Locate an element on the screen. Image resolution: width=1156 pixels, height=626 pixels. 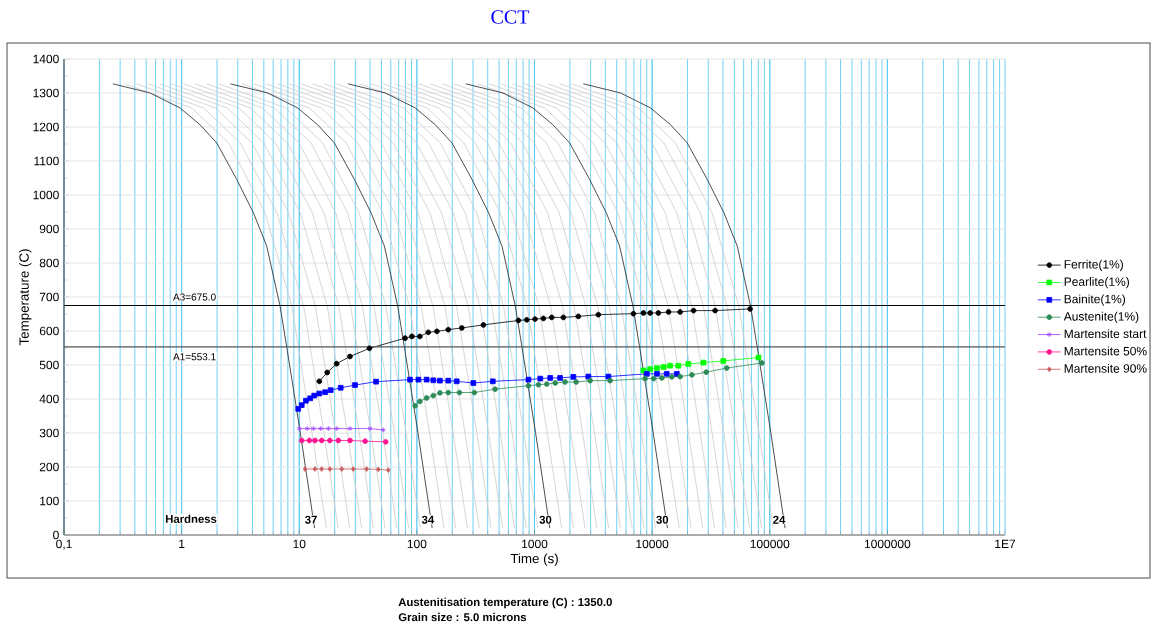
annotation: Hardness is located at coordinates (191, 518).